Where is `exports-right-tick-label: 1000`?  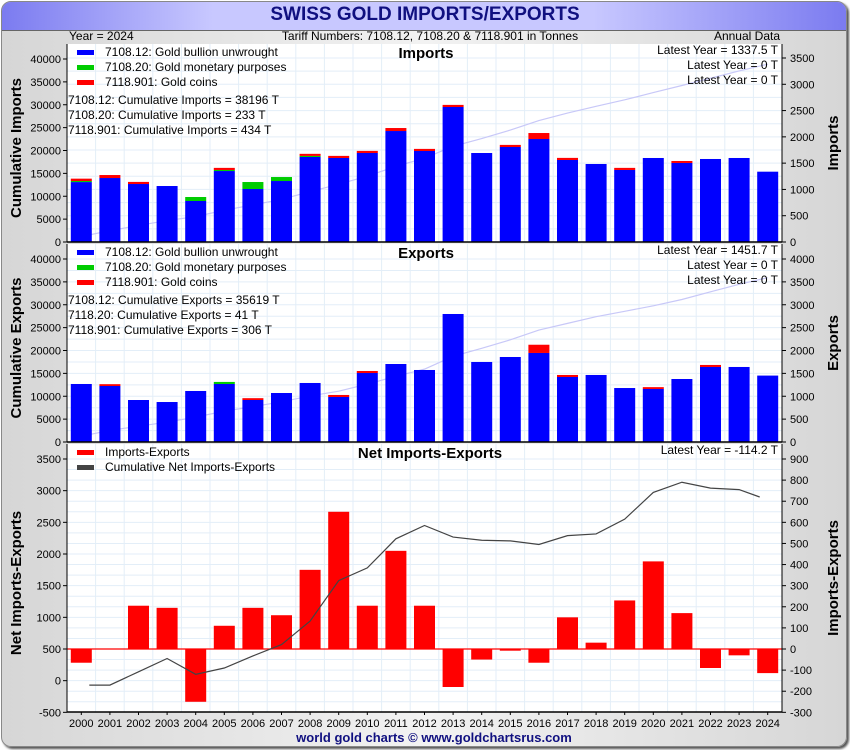 exports-right-tick-label: 1000 is located at coordinates (802, 397).